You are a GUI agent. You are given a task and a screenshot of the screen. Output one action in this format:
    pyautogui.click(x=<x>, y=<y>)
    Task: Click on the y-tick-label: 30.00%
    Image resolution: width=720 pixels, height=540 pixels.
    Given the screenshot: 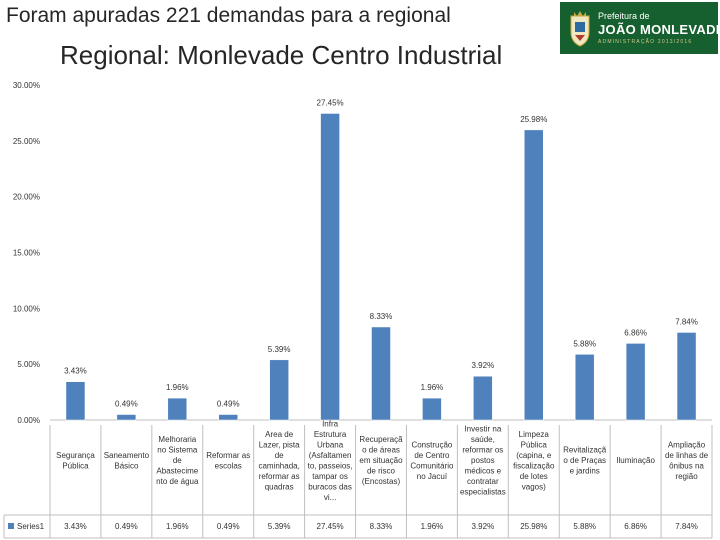 What is the action you would take?
    pyautogui.click(x=26, y=85)
    